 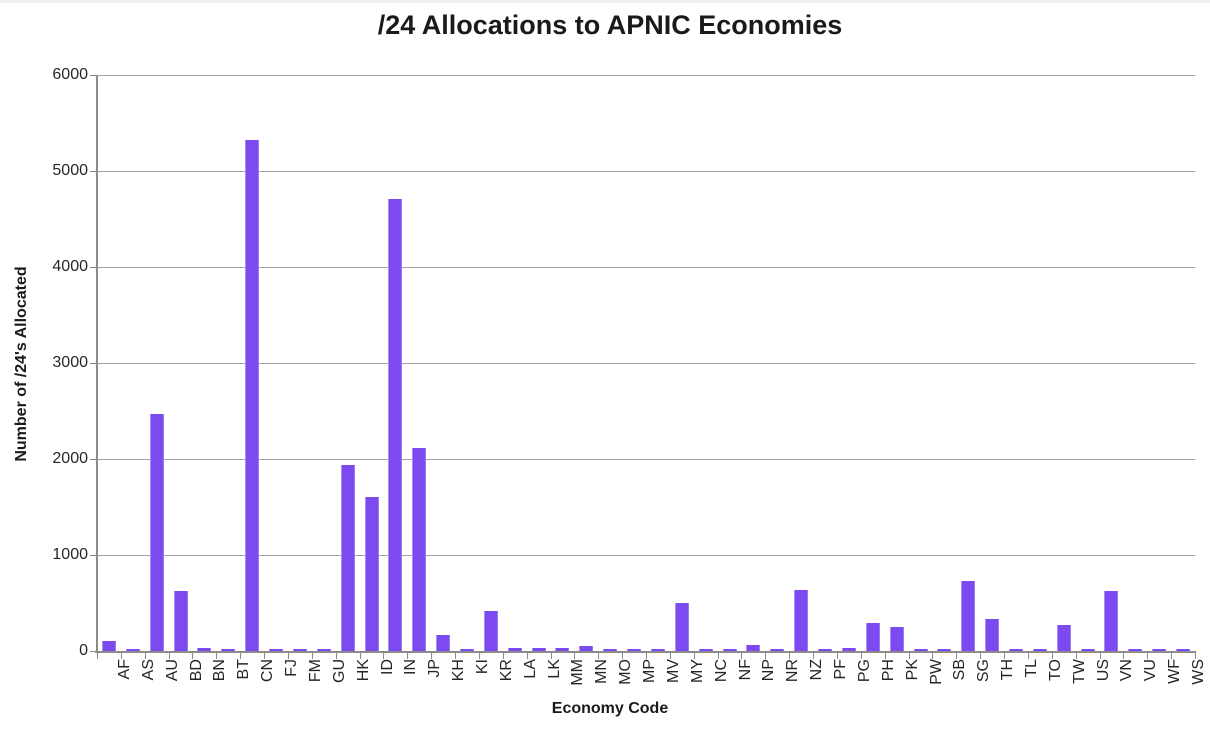 What do you see at coordinates (252, 395) in the screenshot?
I see `bar-CN` at bounding box center [252, 395].